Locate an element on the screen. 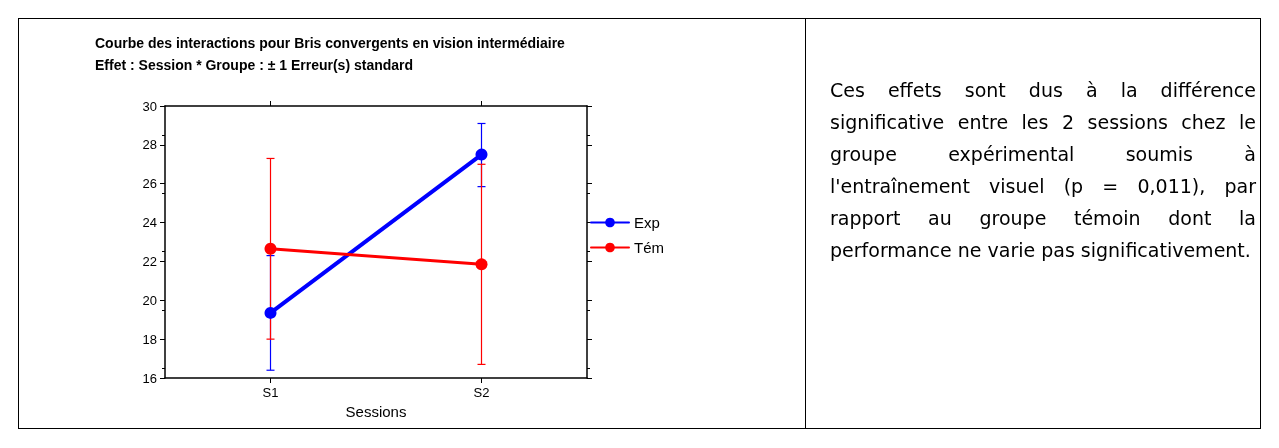 The height and width of the screenshot is (448, 1279). y-tick-label: 28 is located at coordinates (149, 145).